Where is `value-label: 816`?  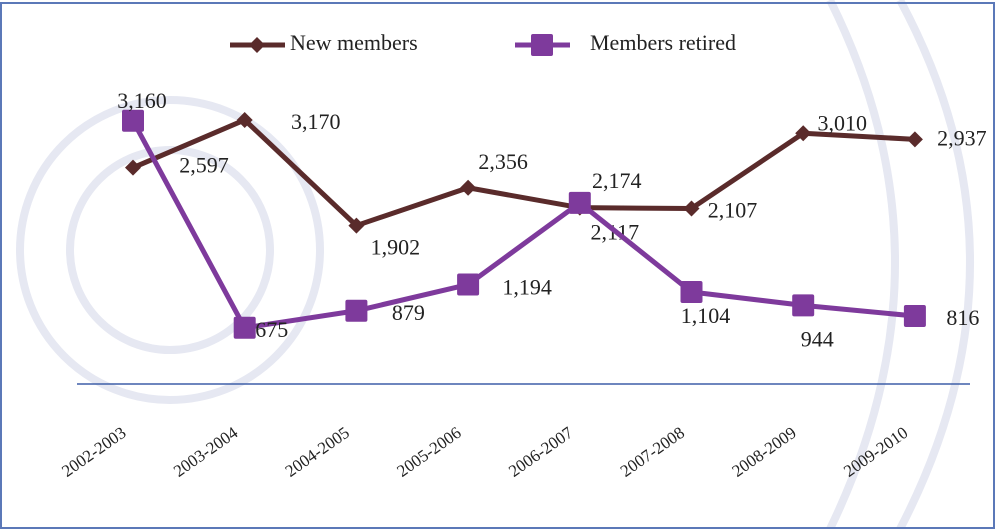 value-label: 816 is located at coordinates (962, 317).